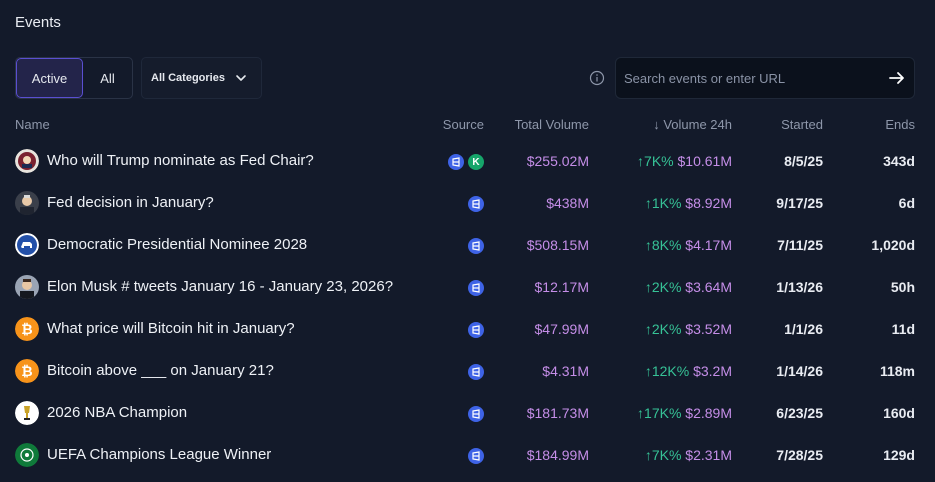  What do you see at coordinates (903, 329) in the screenshot?
I see `ends-in: 11d` at bounding box center [903, 329].